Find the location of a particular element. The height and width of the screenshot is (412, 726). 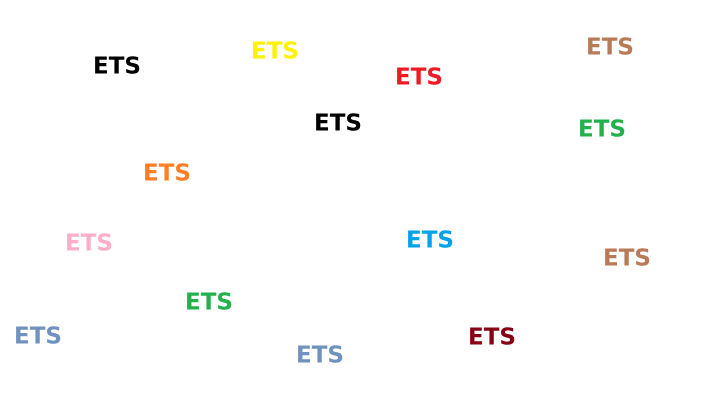

ets-word-yellow: ETS is located at coordinates (275, 51).